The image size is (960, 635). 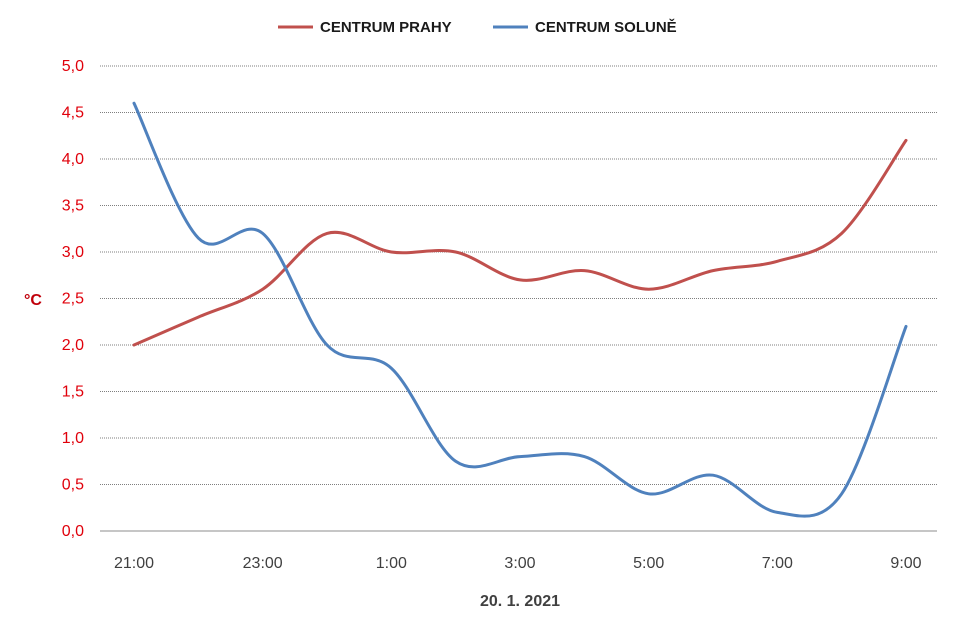 What do you see at coordinates (391, 563) in the screenshot?
I see `x-tick-label: 1:00` at bounding box center [391, 563].